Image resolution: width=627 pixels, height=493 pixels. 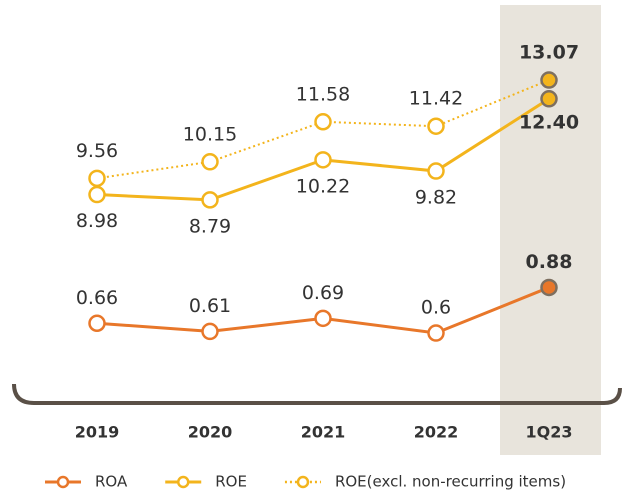 I want to click on data-label: 9.82, so click(x=436, y=198).